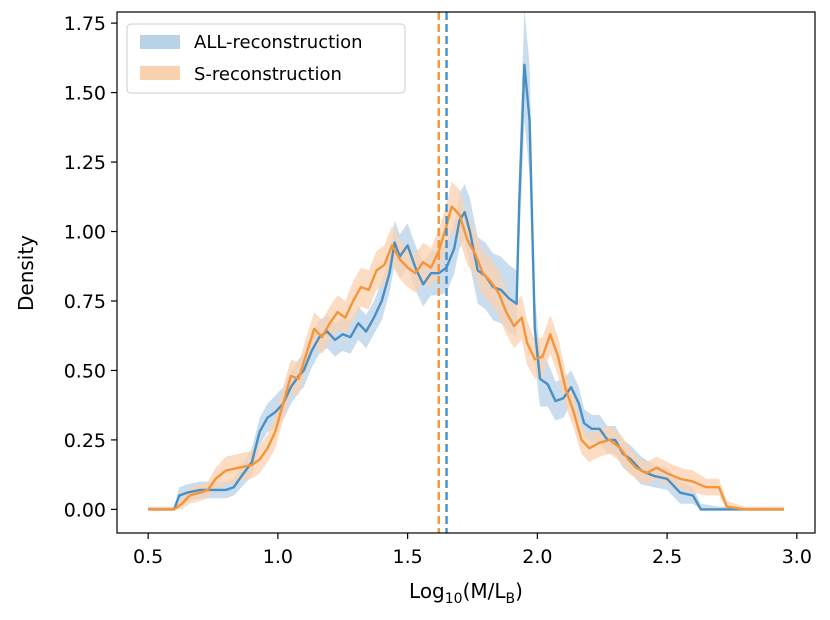 The image size is (830, 620). What do you see at coordinates (408, 557) in the screenshot?
I see `x-tick-label: 1.5` at bounding box center [408, 557].